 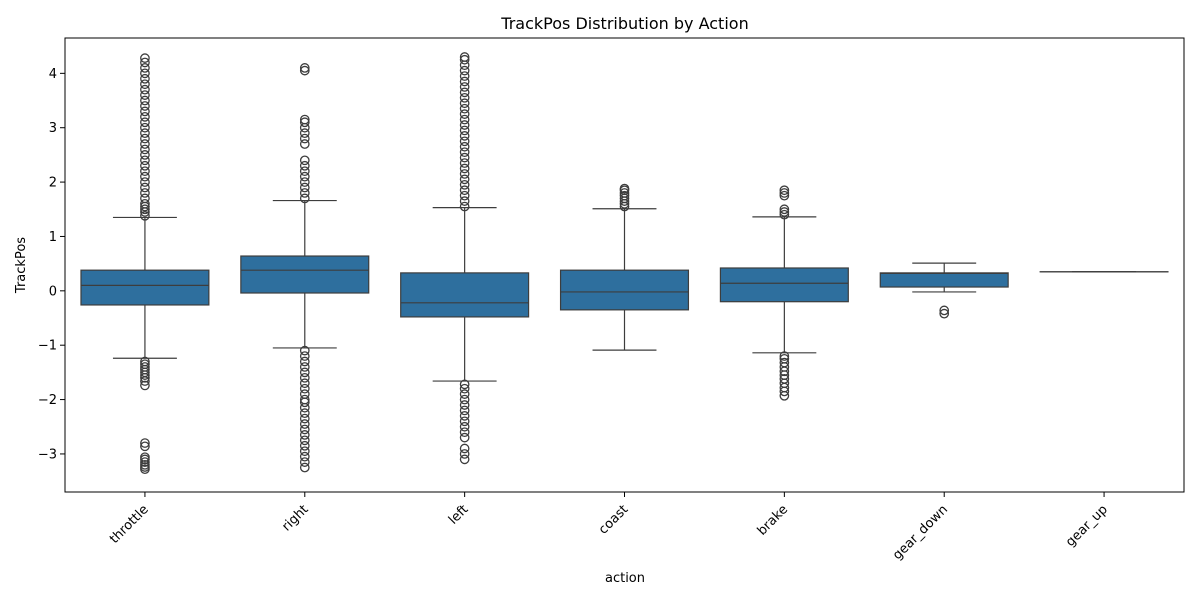 I want to click on y-tick-label: 4, so click(x=53, y=74).